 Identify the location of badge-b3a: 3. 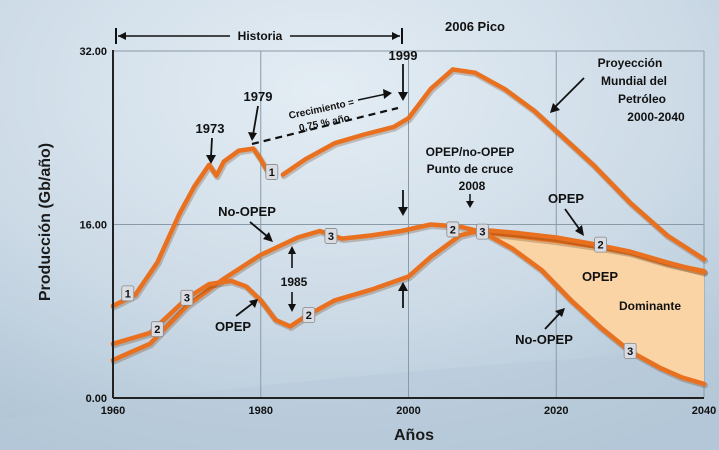
(187, 299).